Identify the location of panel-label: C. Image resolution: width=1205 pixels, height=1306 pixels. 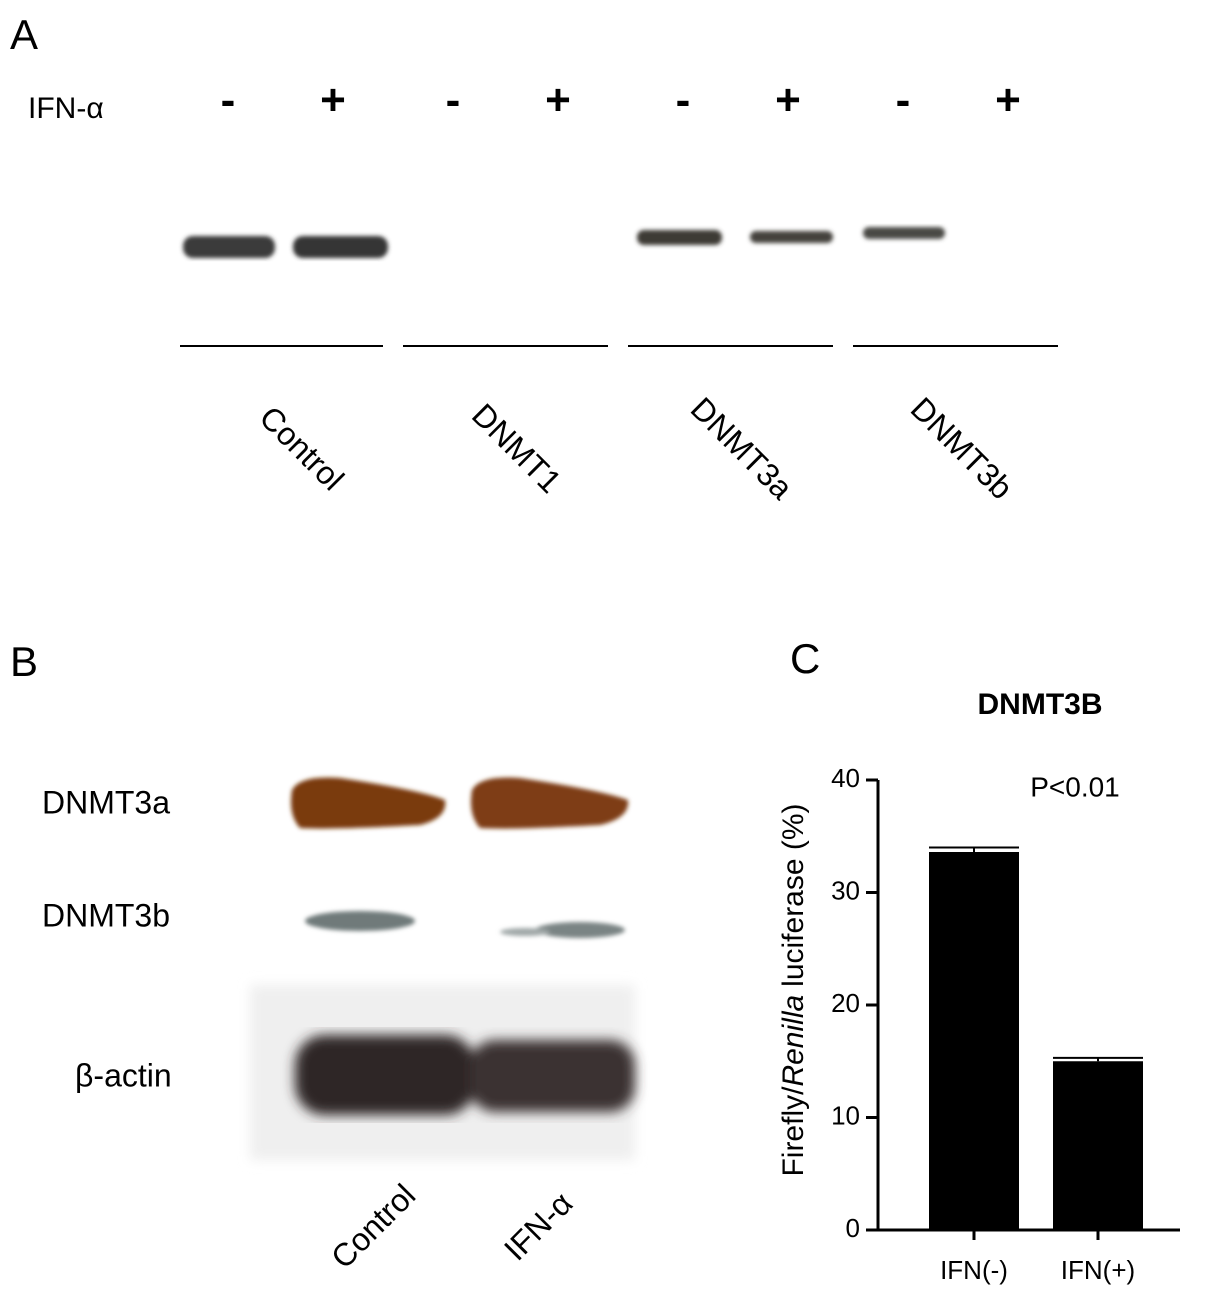
(805, 658).